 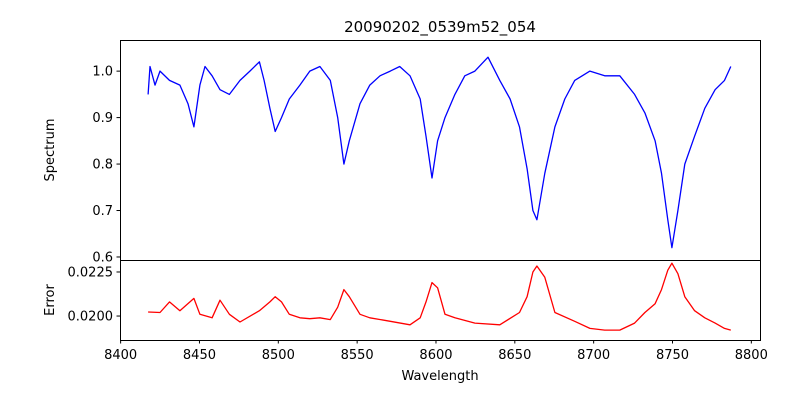 I want to click on x-tick-label: 8750, so click(x=672, y=355).